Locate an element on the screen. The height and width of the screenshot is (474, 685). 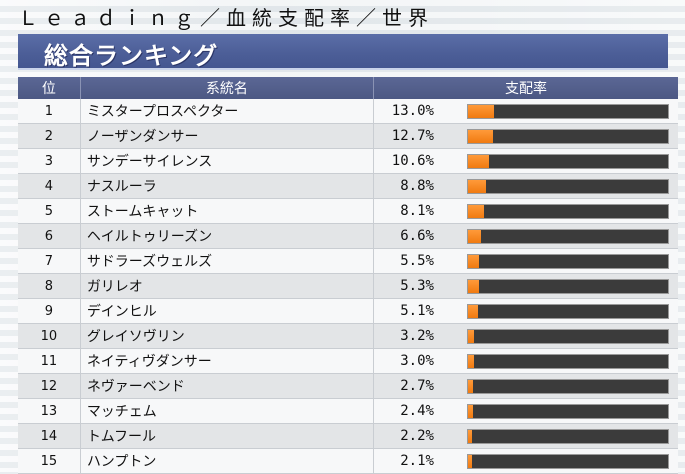
rank-cell: 9 is located at coordinates (49, 311).